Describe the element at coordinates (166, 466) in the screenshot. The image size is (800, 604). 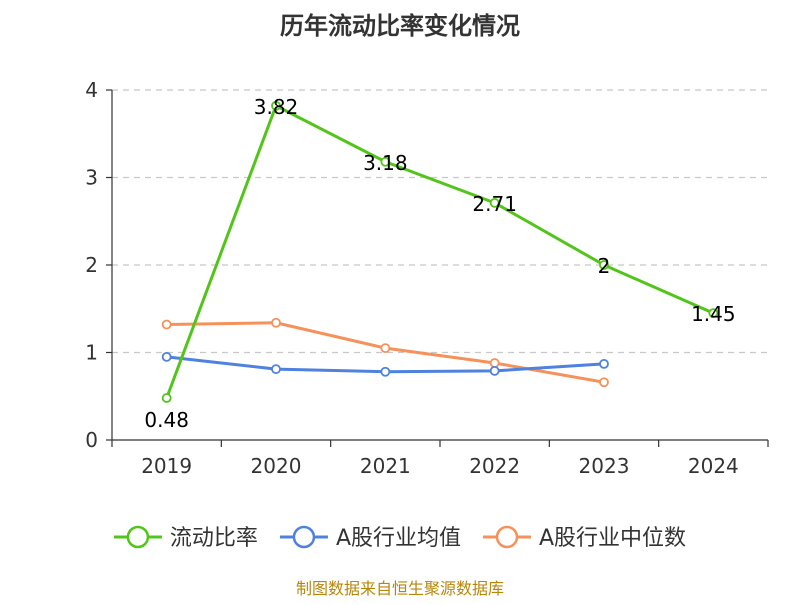
I see `x-tick-label: 2019` at that location.